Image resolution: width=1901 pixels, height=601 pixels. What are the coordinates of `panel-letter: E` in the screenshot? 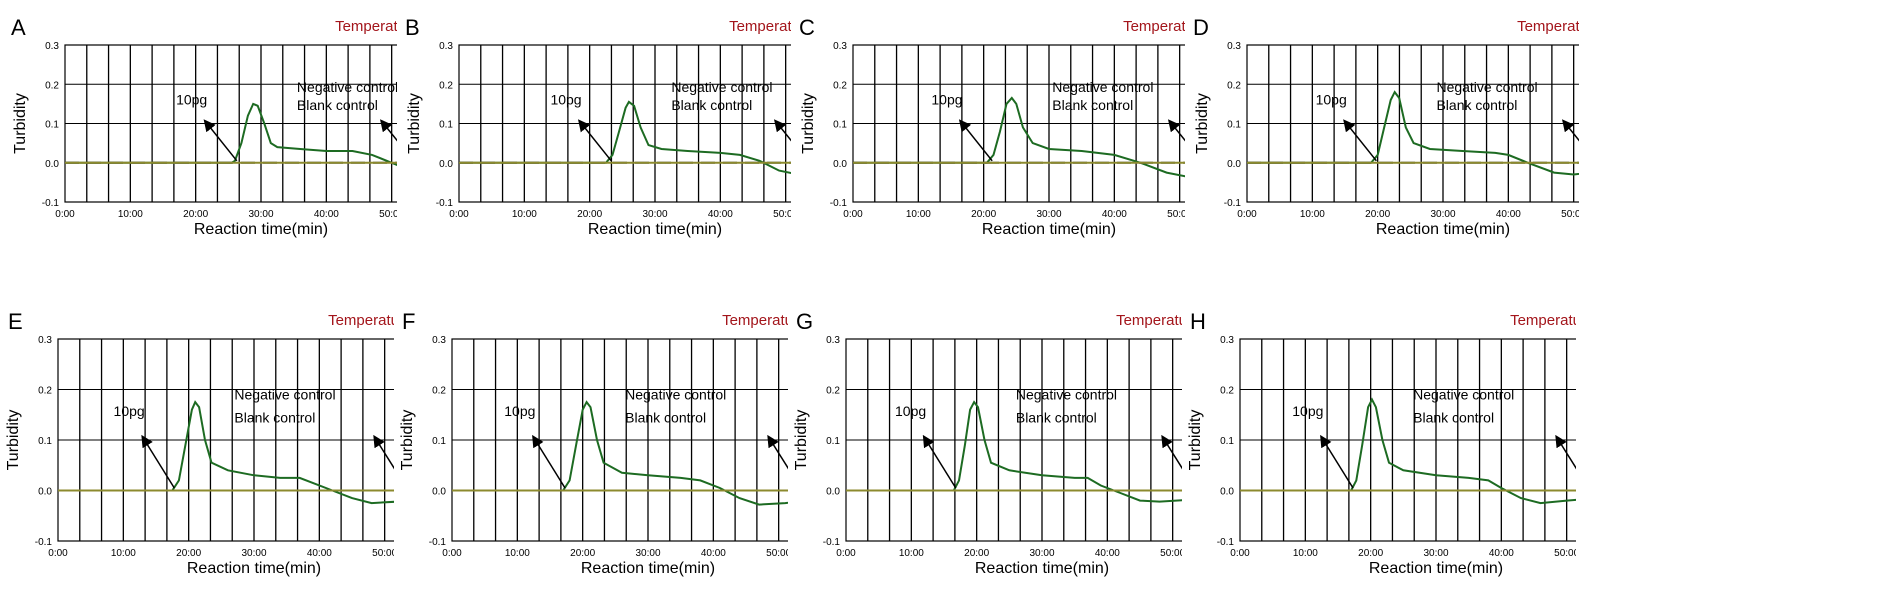 It's located at (15, 321).